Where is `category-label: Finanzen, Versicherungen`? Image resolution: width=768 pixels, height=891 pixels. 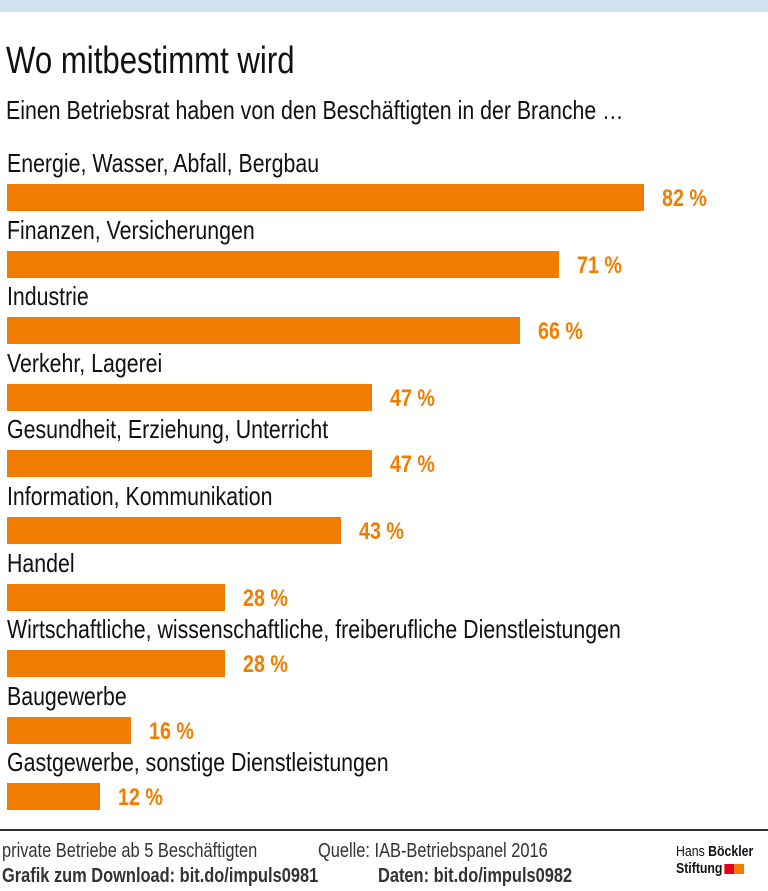
category-label: Finanzen, Versicherungen is located at coordinates (131, 229).